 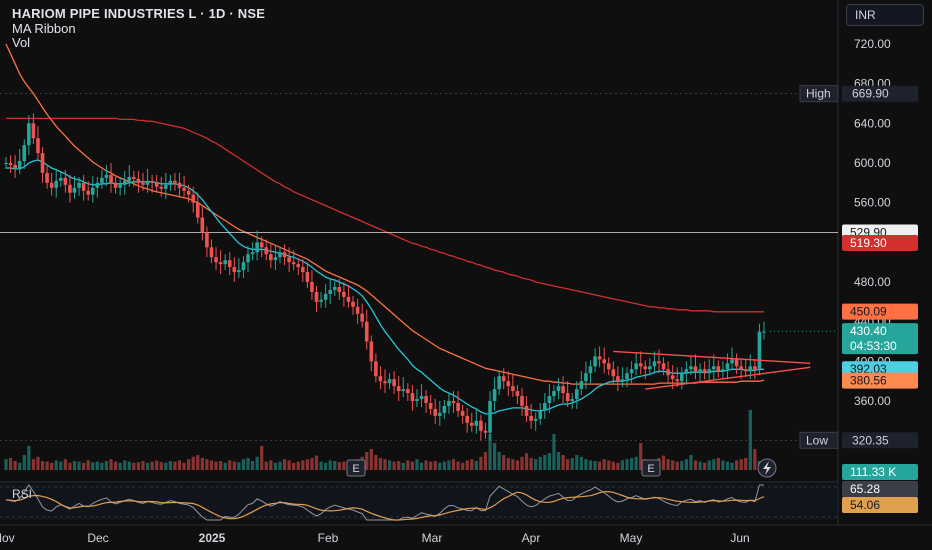 What do you see at coordinates (868, 243) in the screenshot?
I see `ma-slow-price-label: 519.30` at bounding box center [868, 243].